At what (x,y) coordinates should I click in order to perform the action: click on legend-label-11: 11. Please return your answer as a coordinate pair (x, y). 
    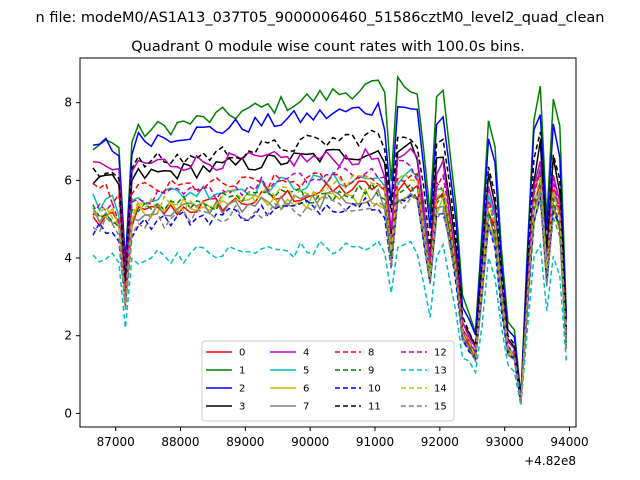
    Looking at the image, I should click on (374, 407).